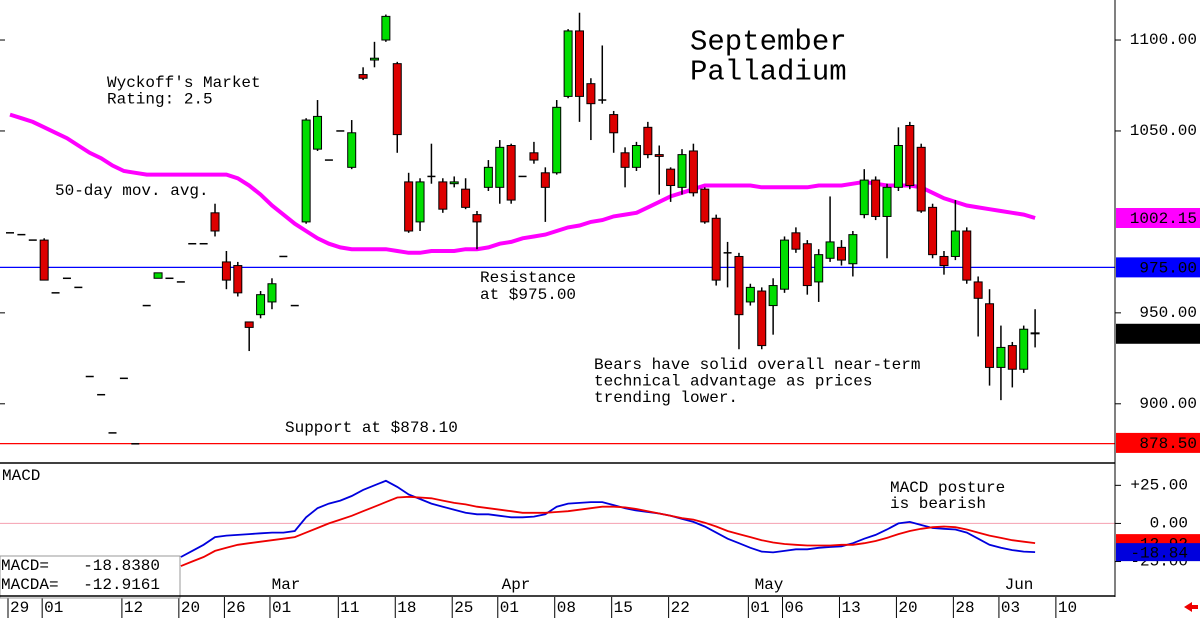 Image resolution: width=1200 pixels, height=619 pixels. I want to click on legend-box, so click(90, 577).